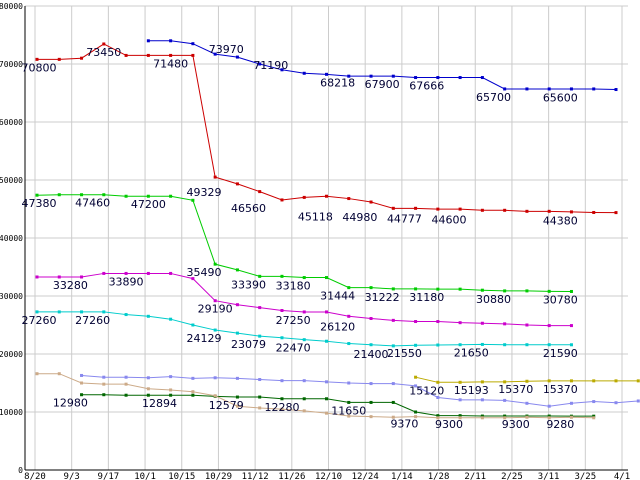  What do you see at coordinates (248, 208) in the screenshot?
I see `data-label: 46560` at bounding box center [248, 208].